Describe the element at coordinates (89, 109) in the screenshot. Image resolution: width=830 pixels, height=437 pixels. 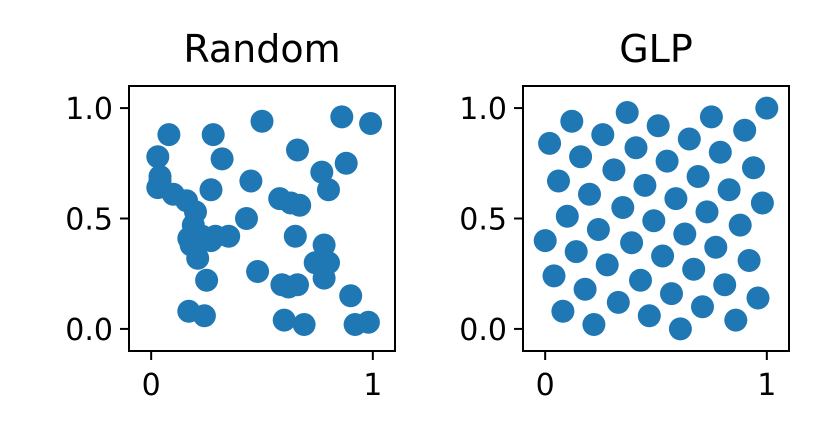
I see `random-y-tick-label-2: 1.0` at that location.